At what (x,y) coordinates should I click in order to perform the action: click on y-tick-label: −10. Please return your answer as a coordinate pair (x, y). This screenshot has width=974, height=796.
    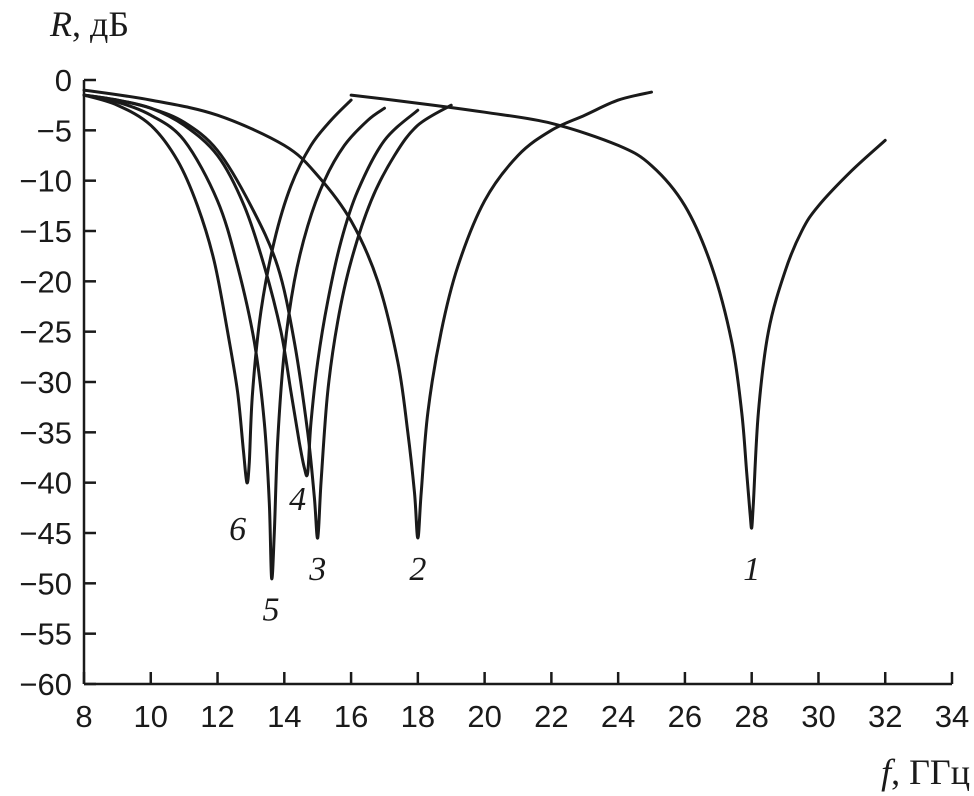
    Looking at the image, I should click on (45, 181).